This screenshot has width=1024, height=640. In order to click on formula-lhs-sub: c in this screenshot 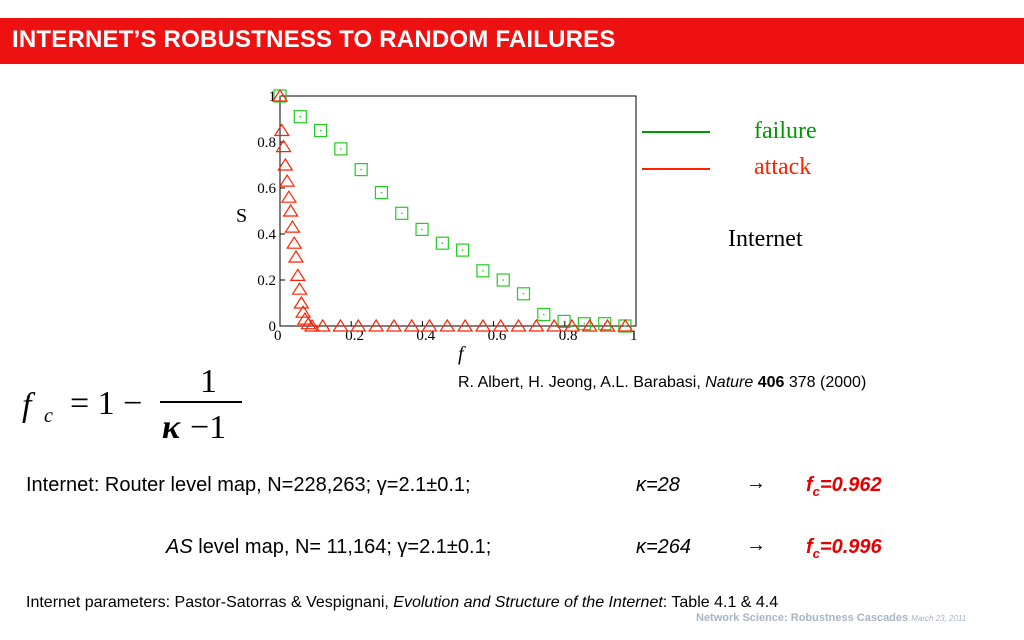, I will do `click(48, 416)`.